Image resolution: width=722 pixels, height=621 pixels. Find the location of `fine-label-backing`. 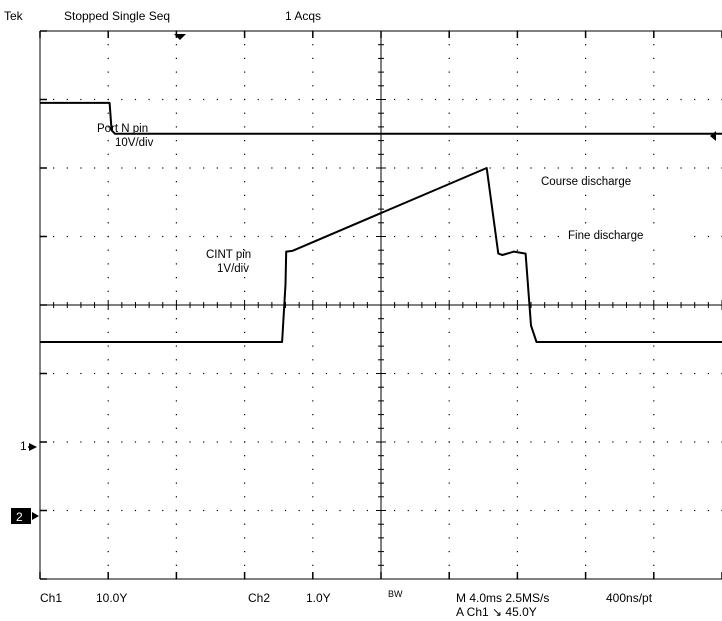

fine-label-backing is located at coordinates (627, 235).